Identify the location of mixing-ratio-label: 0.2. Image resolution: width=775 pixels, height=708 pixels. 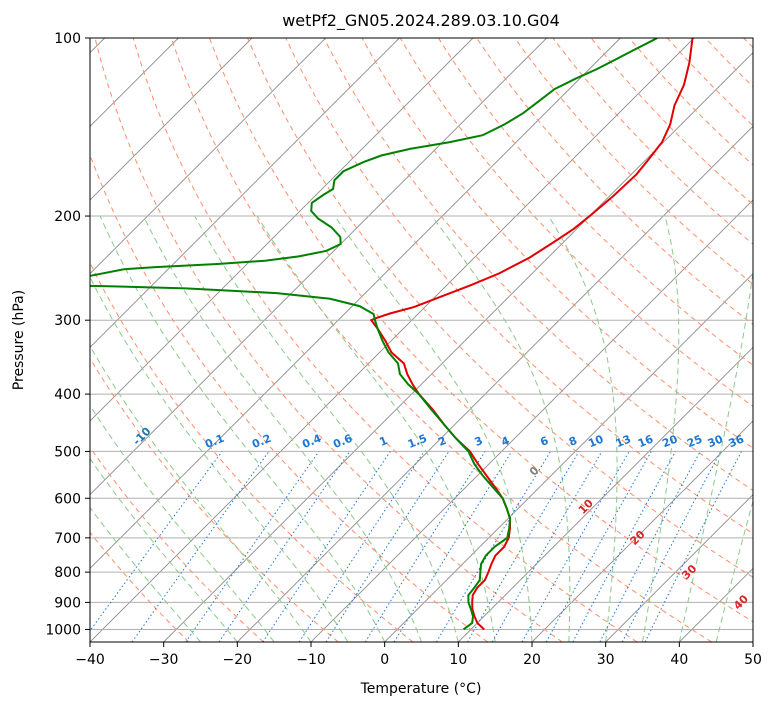
(261, 441).